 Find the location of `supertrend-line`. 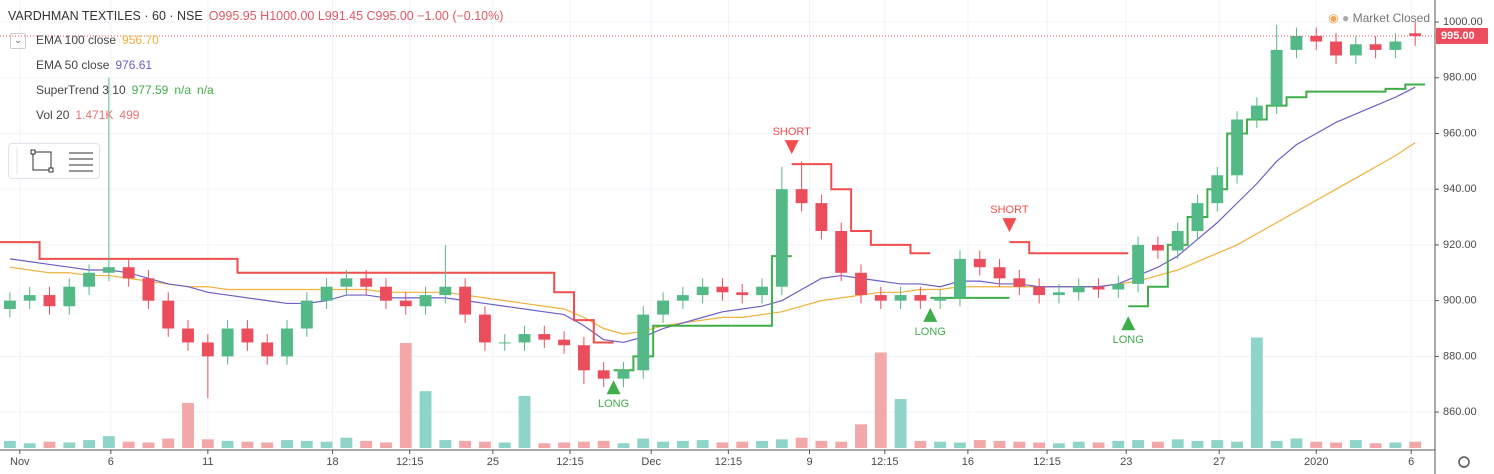

supertrend-line is located at coordinates (1277, 195).